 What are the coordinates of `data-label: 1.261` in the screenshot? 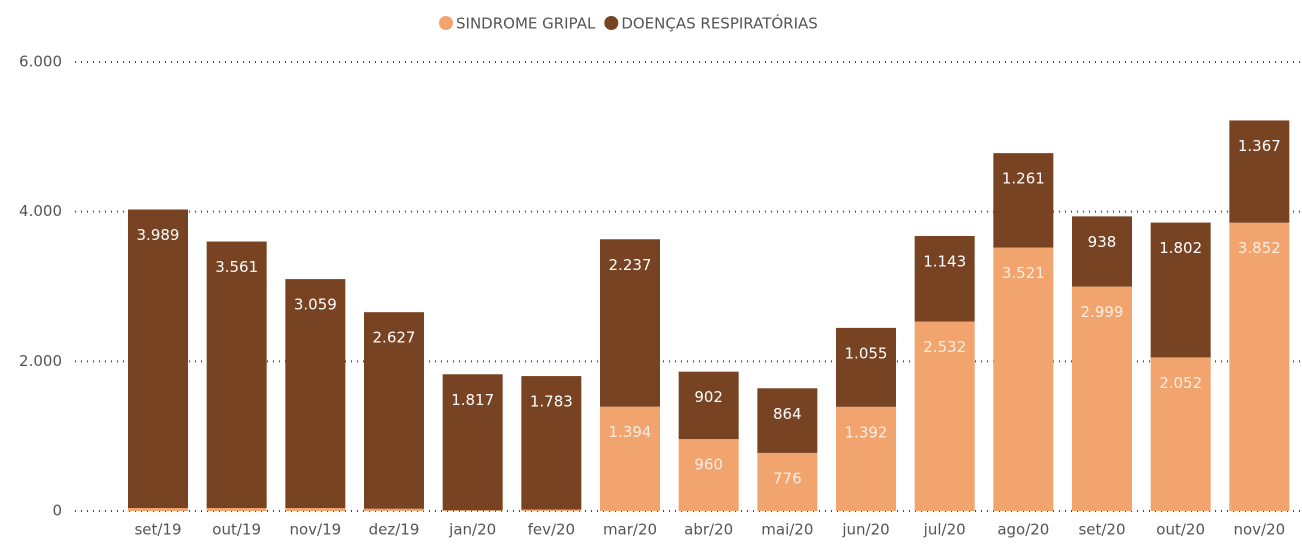 It's located at (1023, 179).